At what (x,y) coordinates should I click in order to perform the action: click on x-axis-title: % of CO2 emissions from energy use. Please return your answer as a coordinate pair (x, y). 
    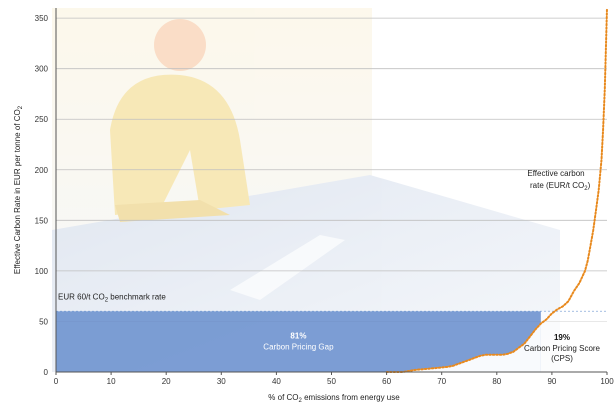
    Looking at the image, I should click on (334, 398).